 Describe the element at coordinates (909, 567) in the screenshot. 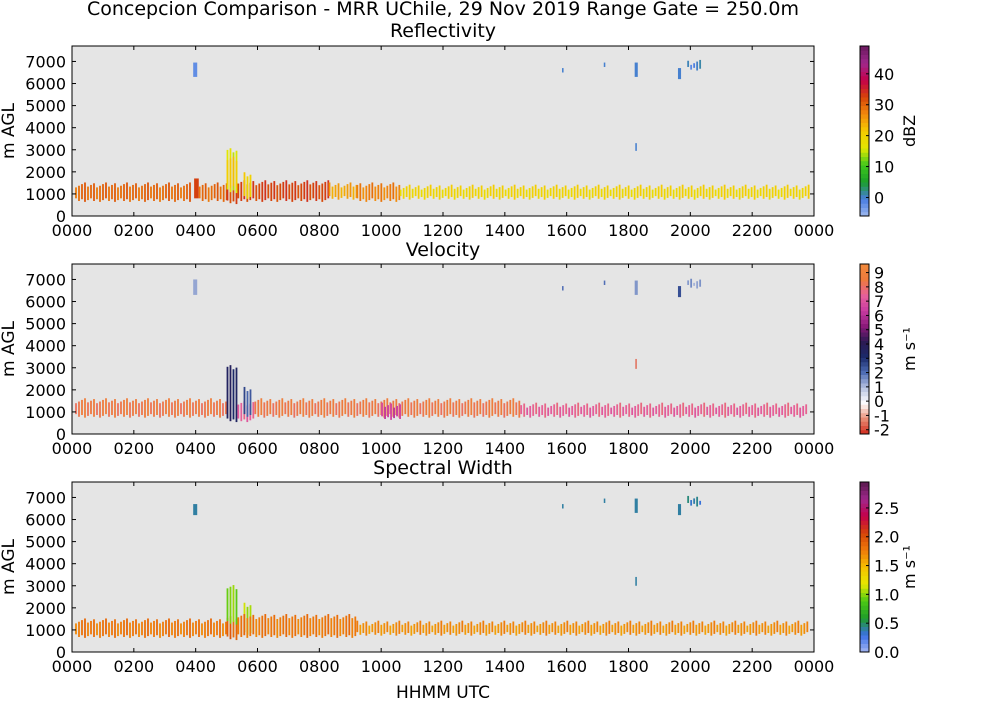

I see `colorbar-label: m s⁻¹` at that location.